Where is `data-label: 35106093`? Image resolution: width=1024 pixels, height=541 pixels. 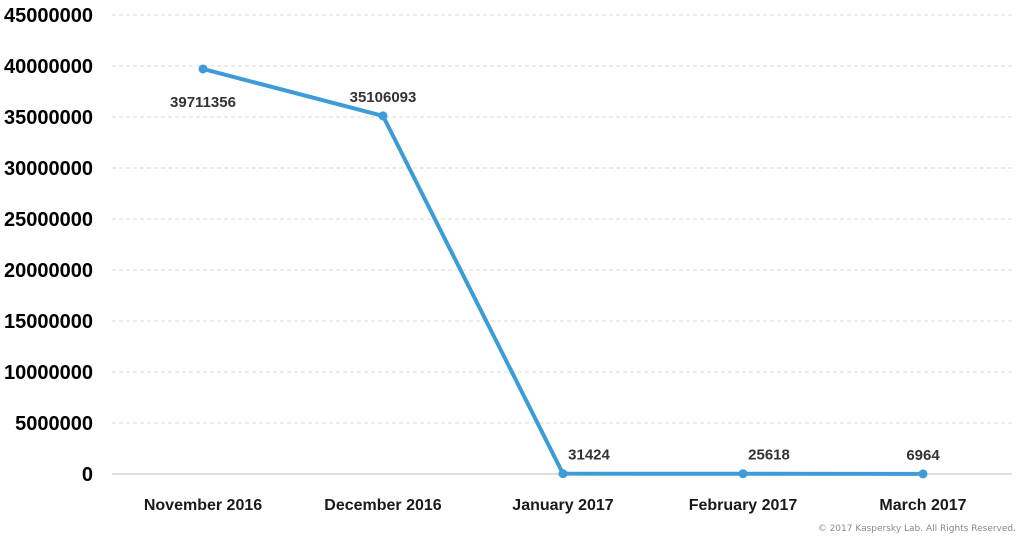 data-label: 35106093 is located at coordinates (383, 97).